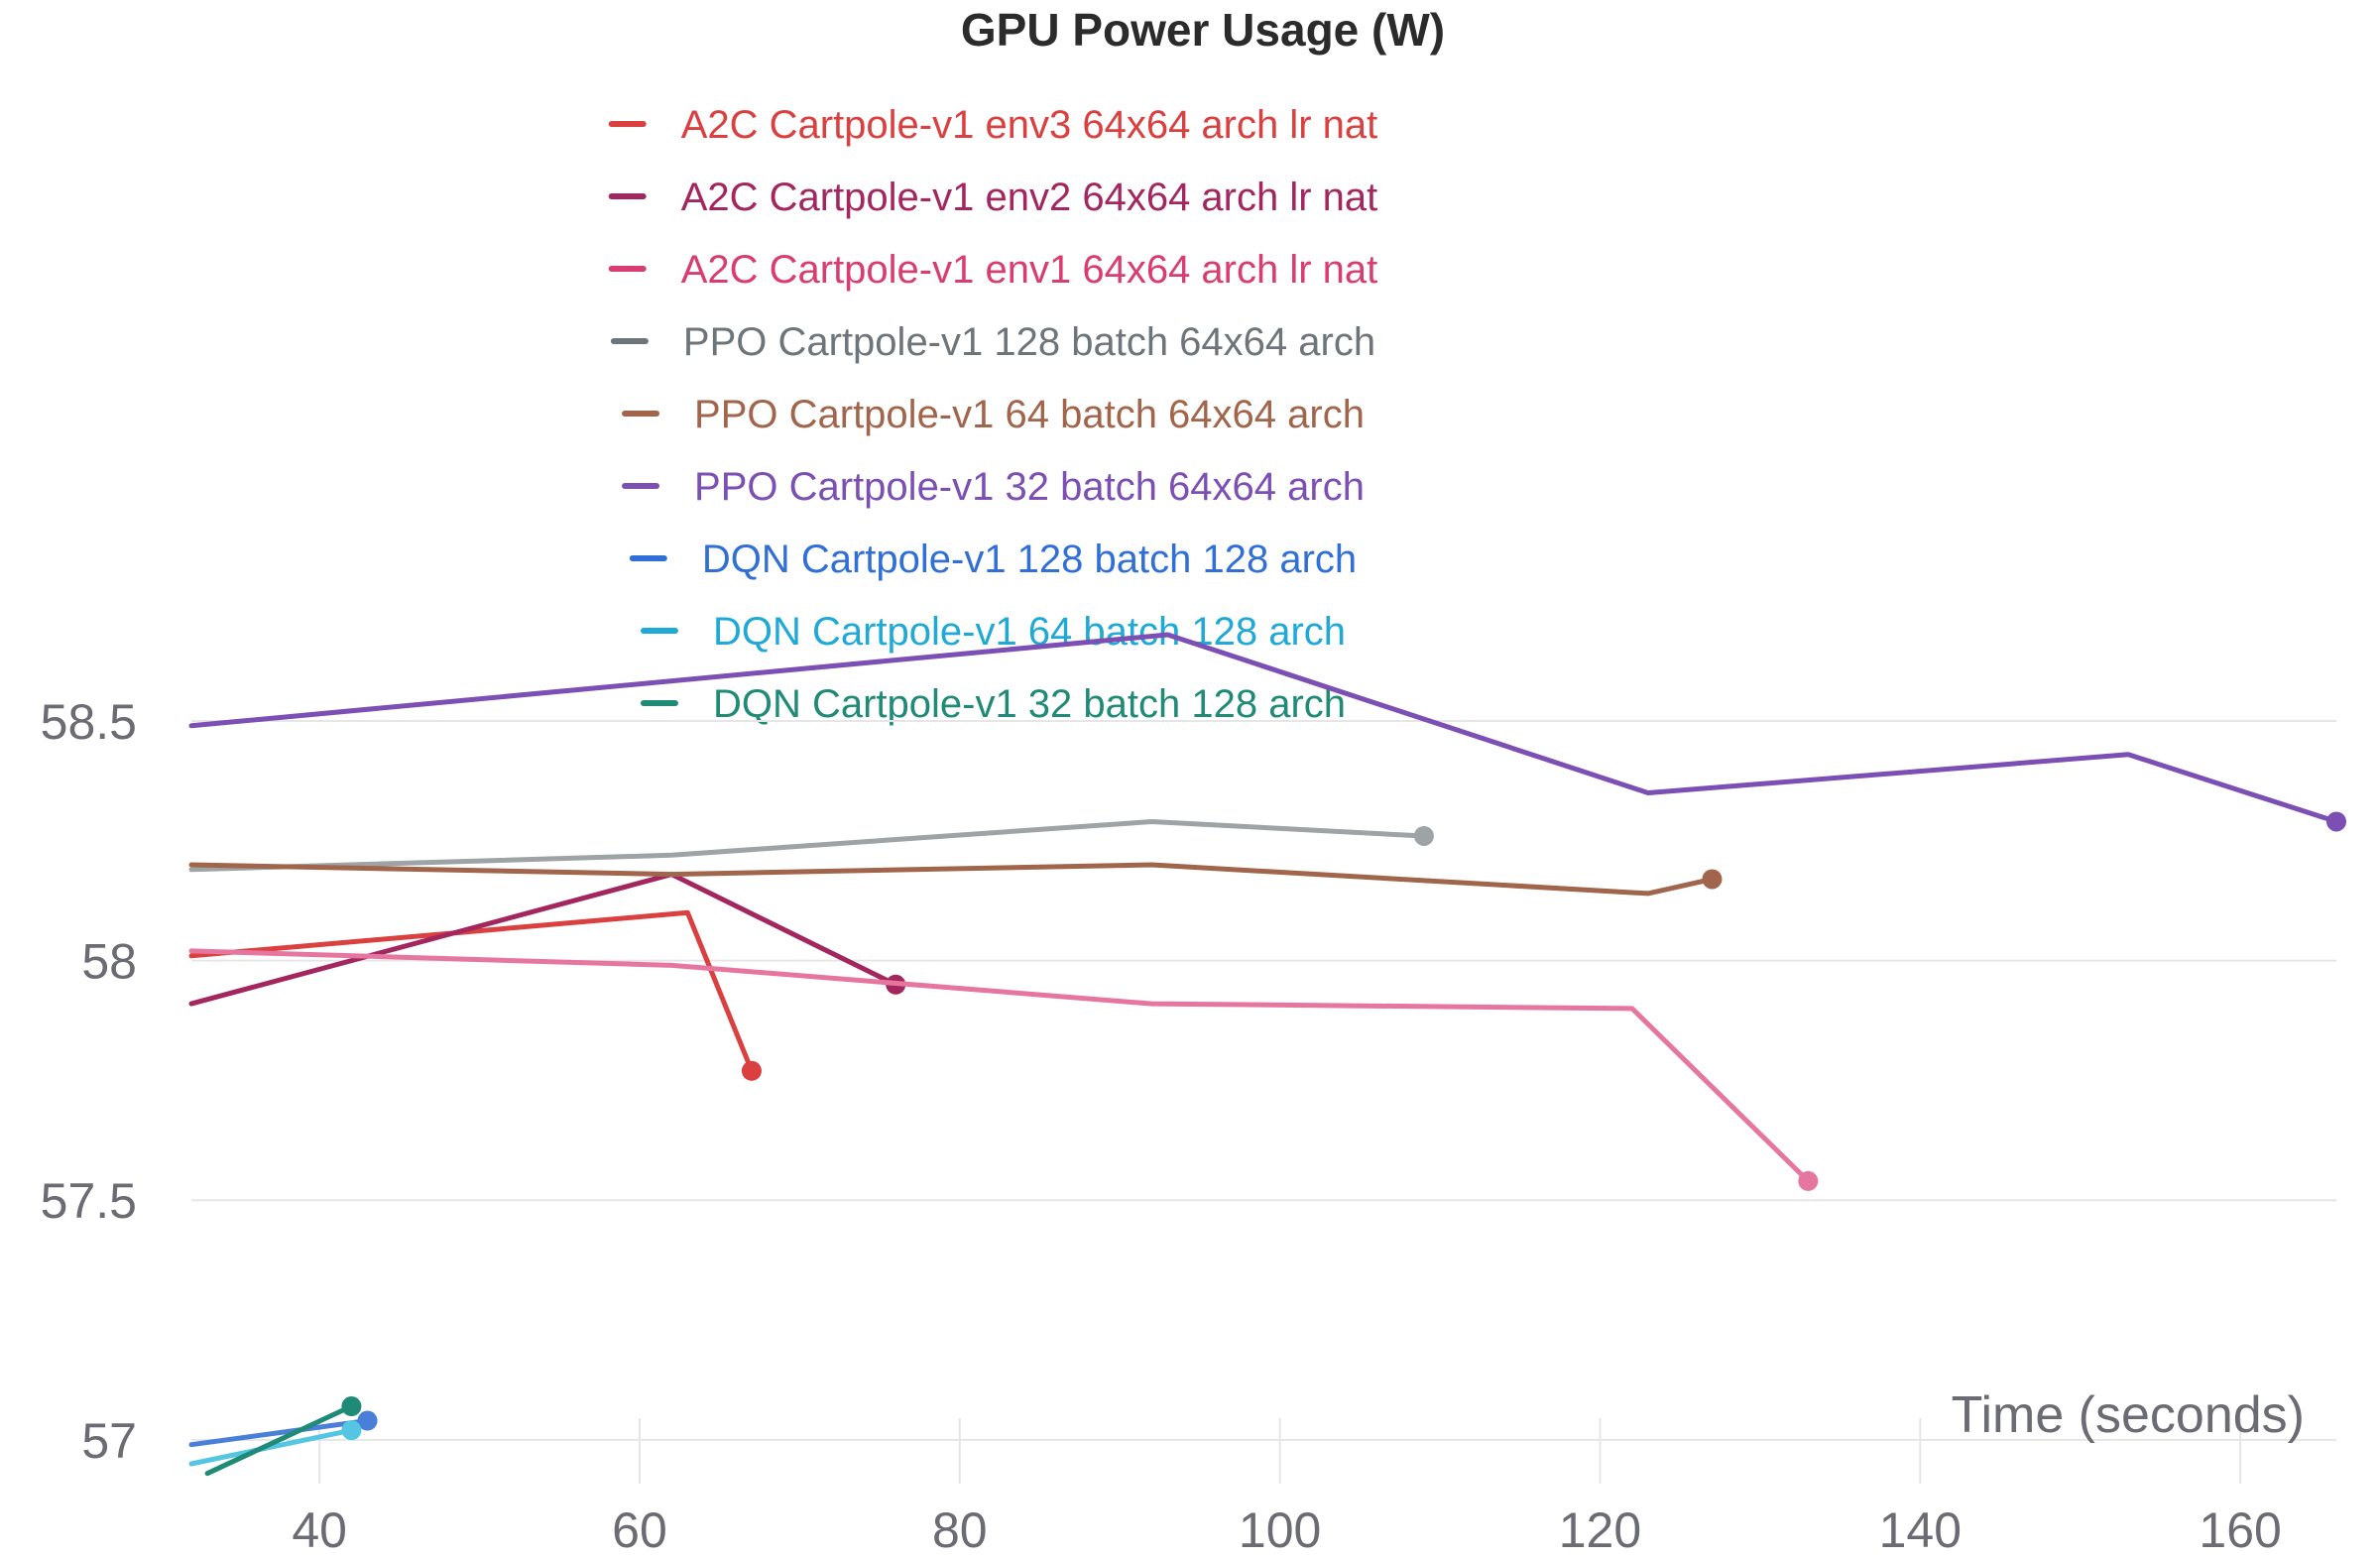 The image size is (2380, 1559). What do you see at coordinates (1203, 30) in the screenshot?
I see `chart-title: GPU Power Usage (W)` at bounding box center [1203, 30].